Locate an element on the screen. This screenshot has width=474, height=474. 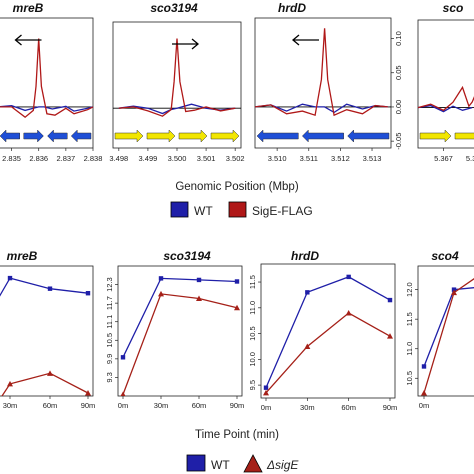
y-tick-label: 11.1 is located at coordinates (109, 322).